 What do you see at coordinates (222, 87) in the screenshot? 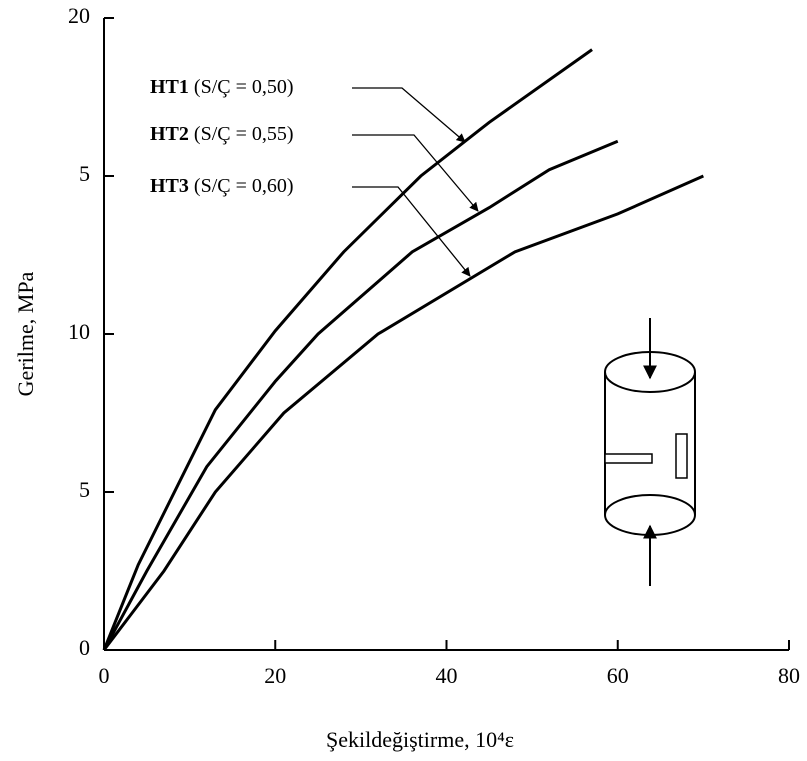
I see `legend-label: HT1 (S/Ç = 0,50)` at bounding box center [222, 87].